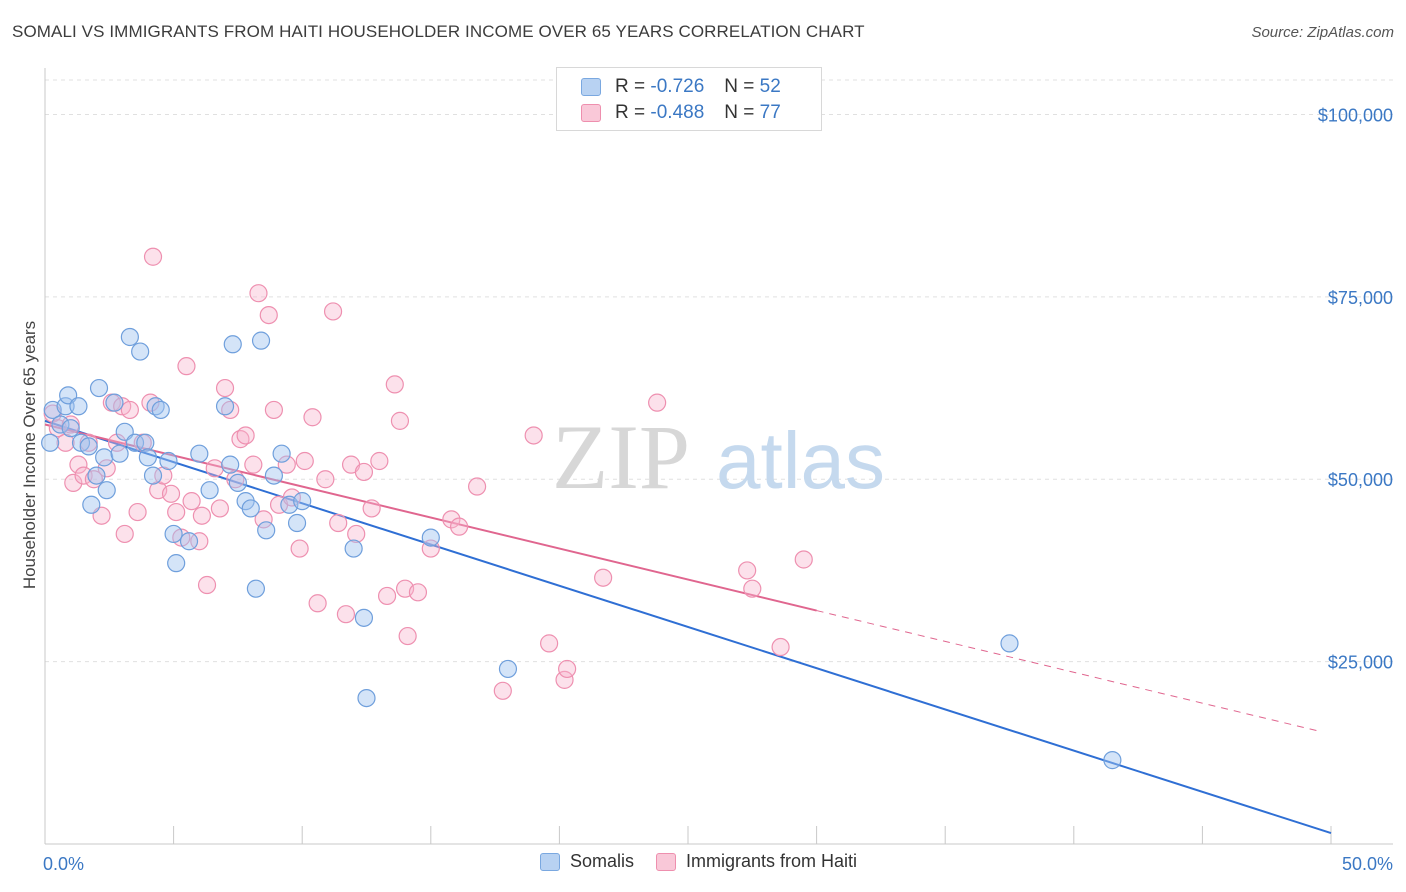 The width and height of the screenshot is (1406, 892). Describe the element at coordinates (621, 457) in the screenshot. I see `watermark-zip: ZIP` at that location.